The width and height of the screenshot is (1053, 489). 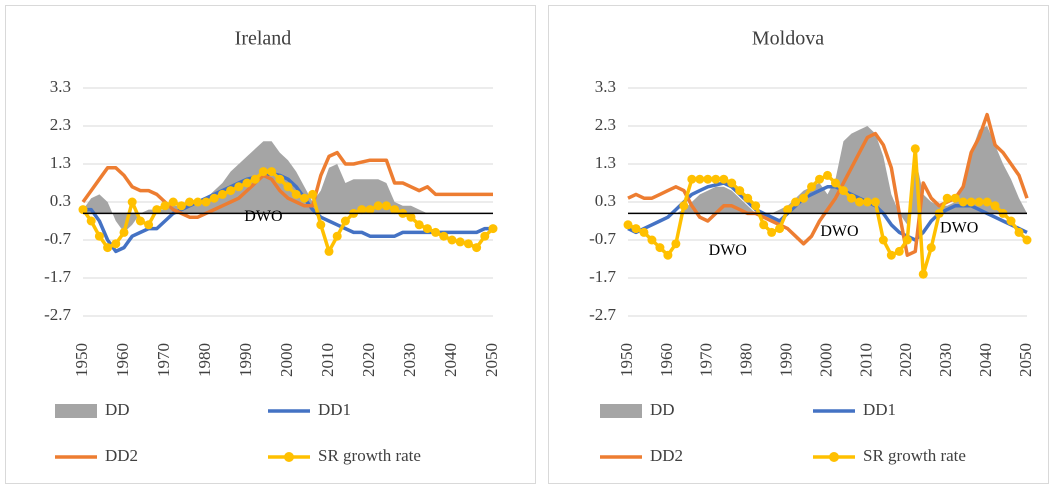 What do you see at coordinates (163, 360) in the screenshot?
I see `x-tick-label: 1970` at bounding box center [163, 360].